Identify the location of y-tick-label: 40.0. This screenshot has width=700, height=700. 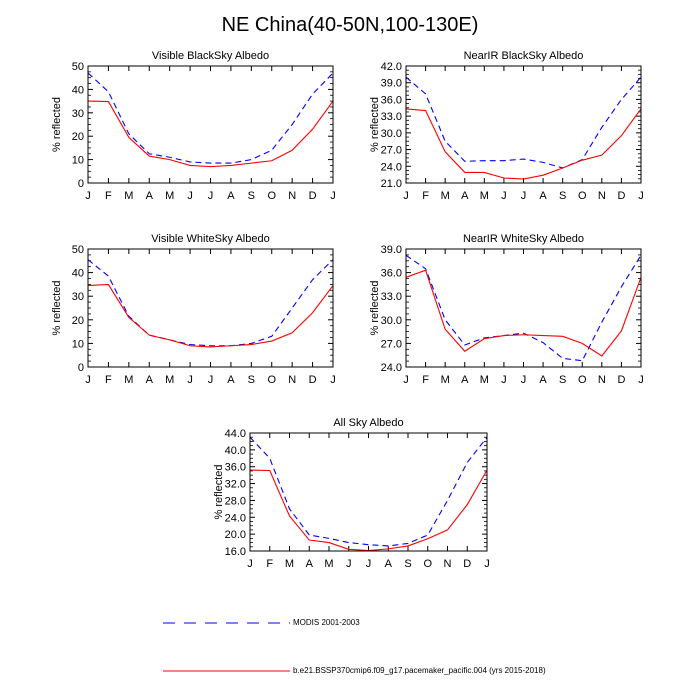
(235, 451).